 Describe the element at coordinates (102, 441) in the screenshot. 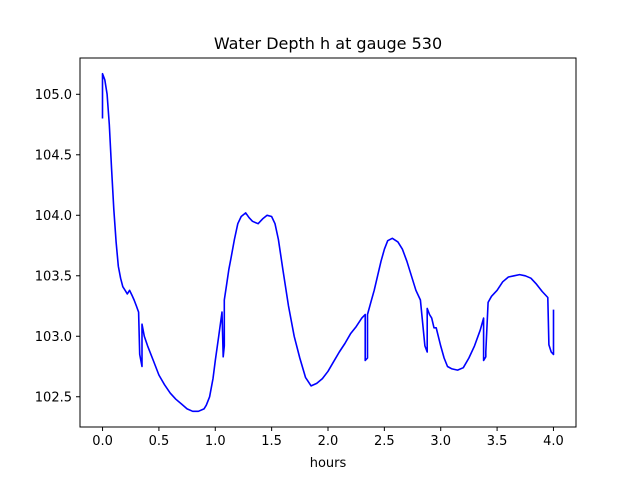

I see `x-tick-label: 0.0` at that location.